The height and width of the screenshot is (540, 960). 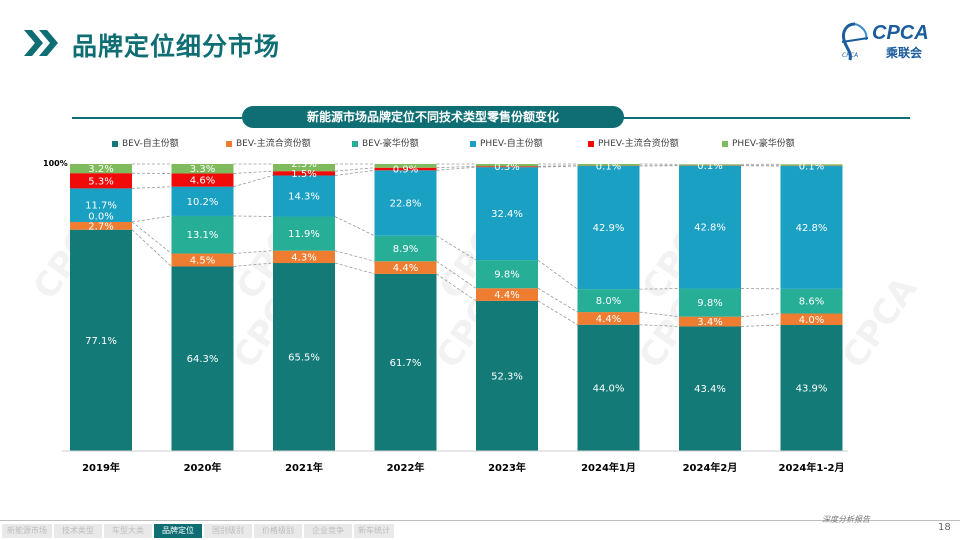 I want to click on footer-tab: 车型大类, so click(x=128, y=531).